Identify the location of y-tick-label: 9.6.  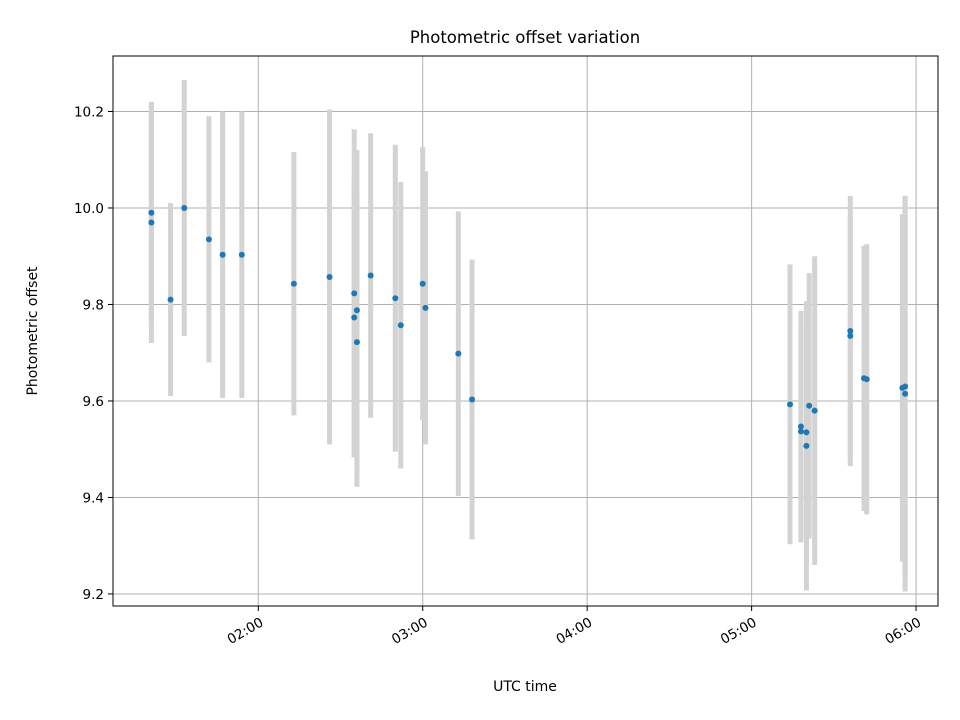
(93, 402).